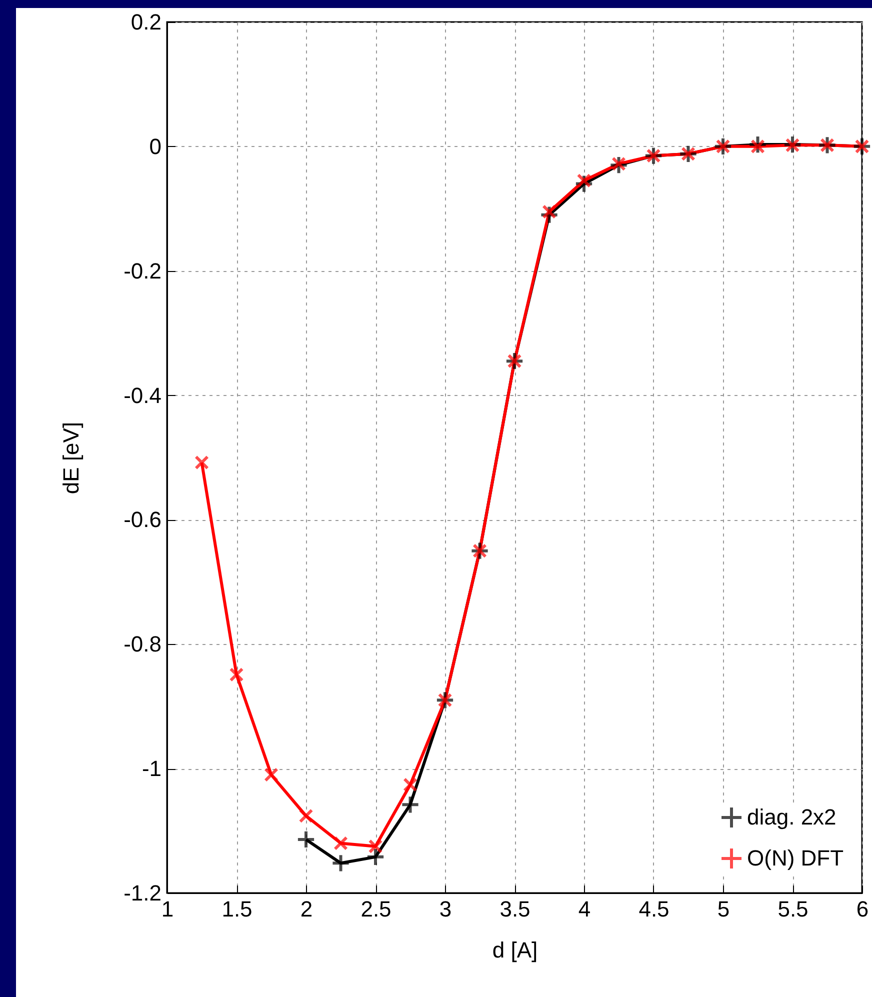 This screenshot has height=997, width=872. What do you see at coordinates (654, 909) in the screenshot?
I see `x-tick-label: 4.5` at bounding box center [654, 909].